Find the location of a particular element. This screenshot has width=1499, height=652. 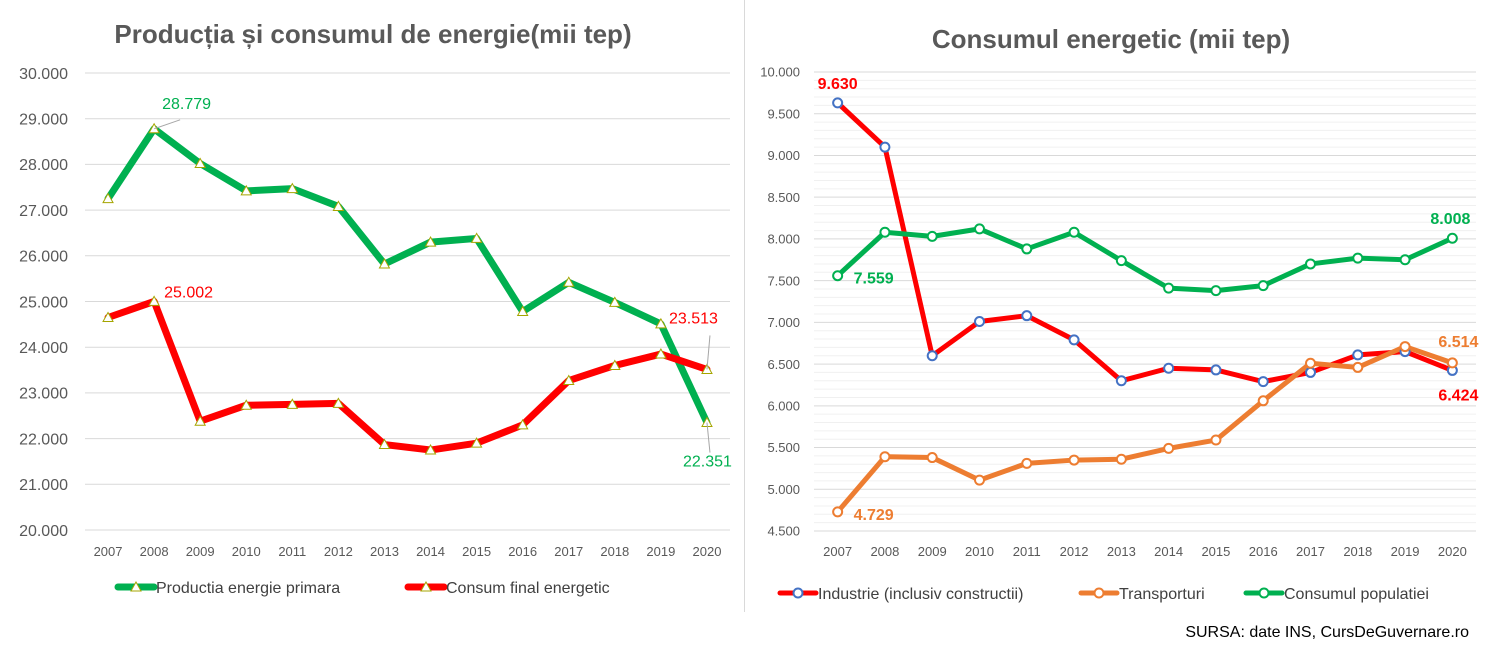

x-tick-label: 2018 is located at coordinates (614, 551).